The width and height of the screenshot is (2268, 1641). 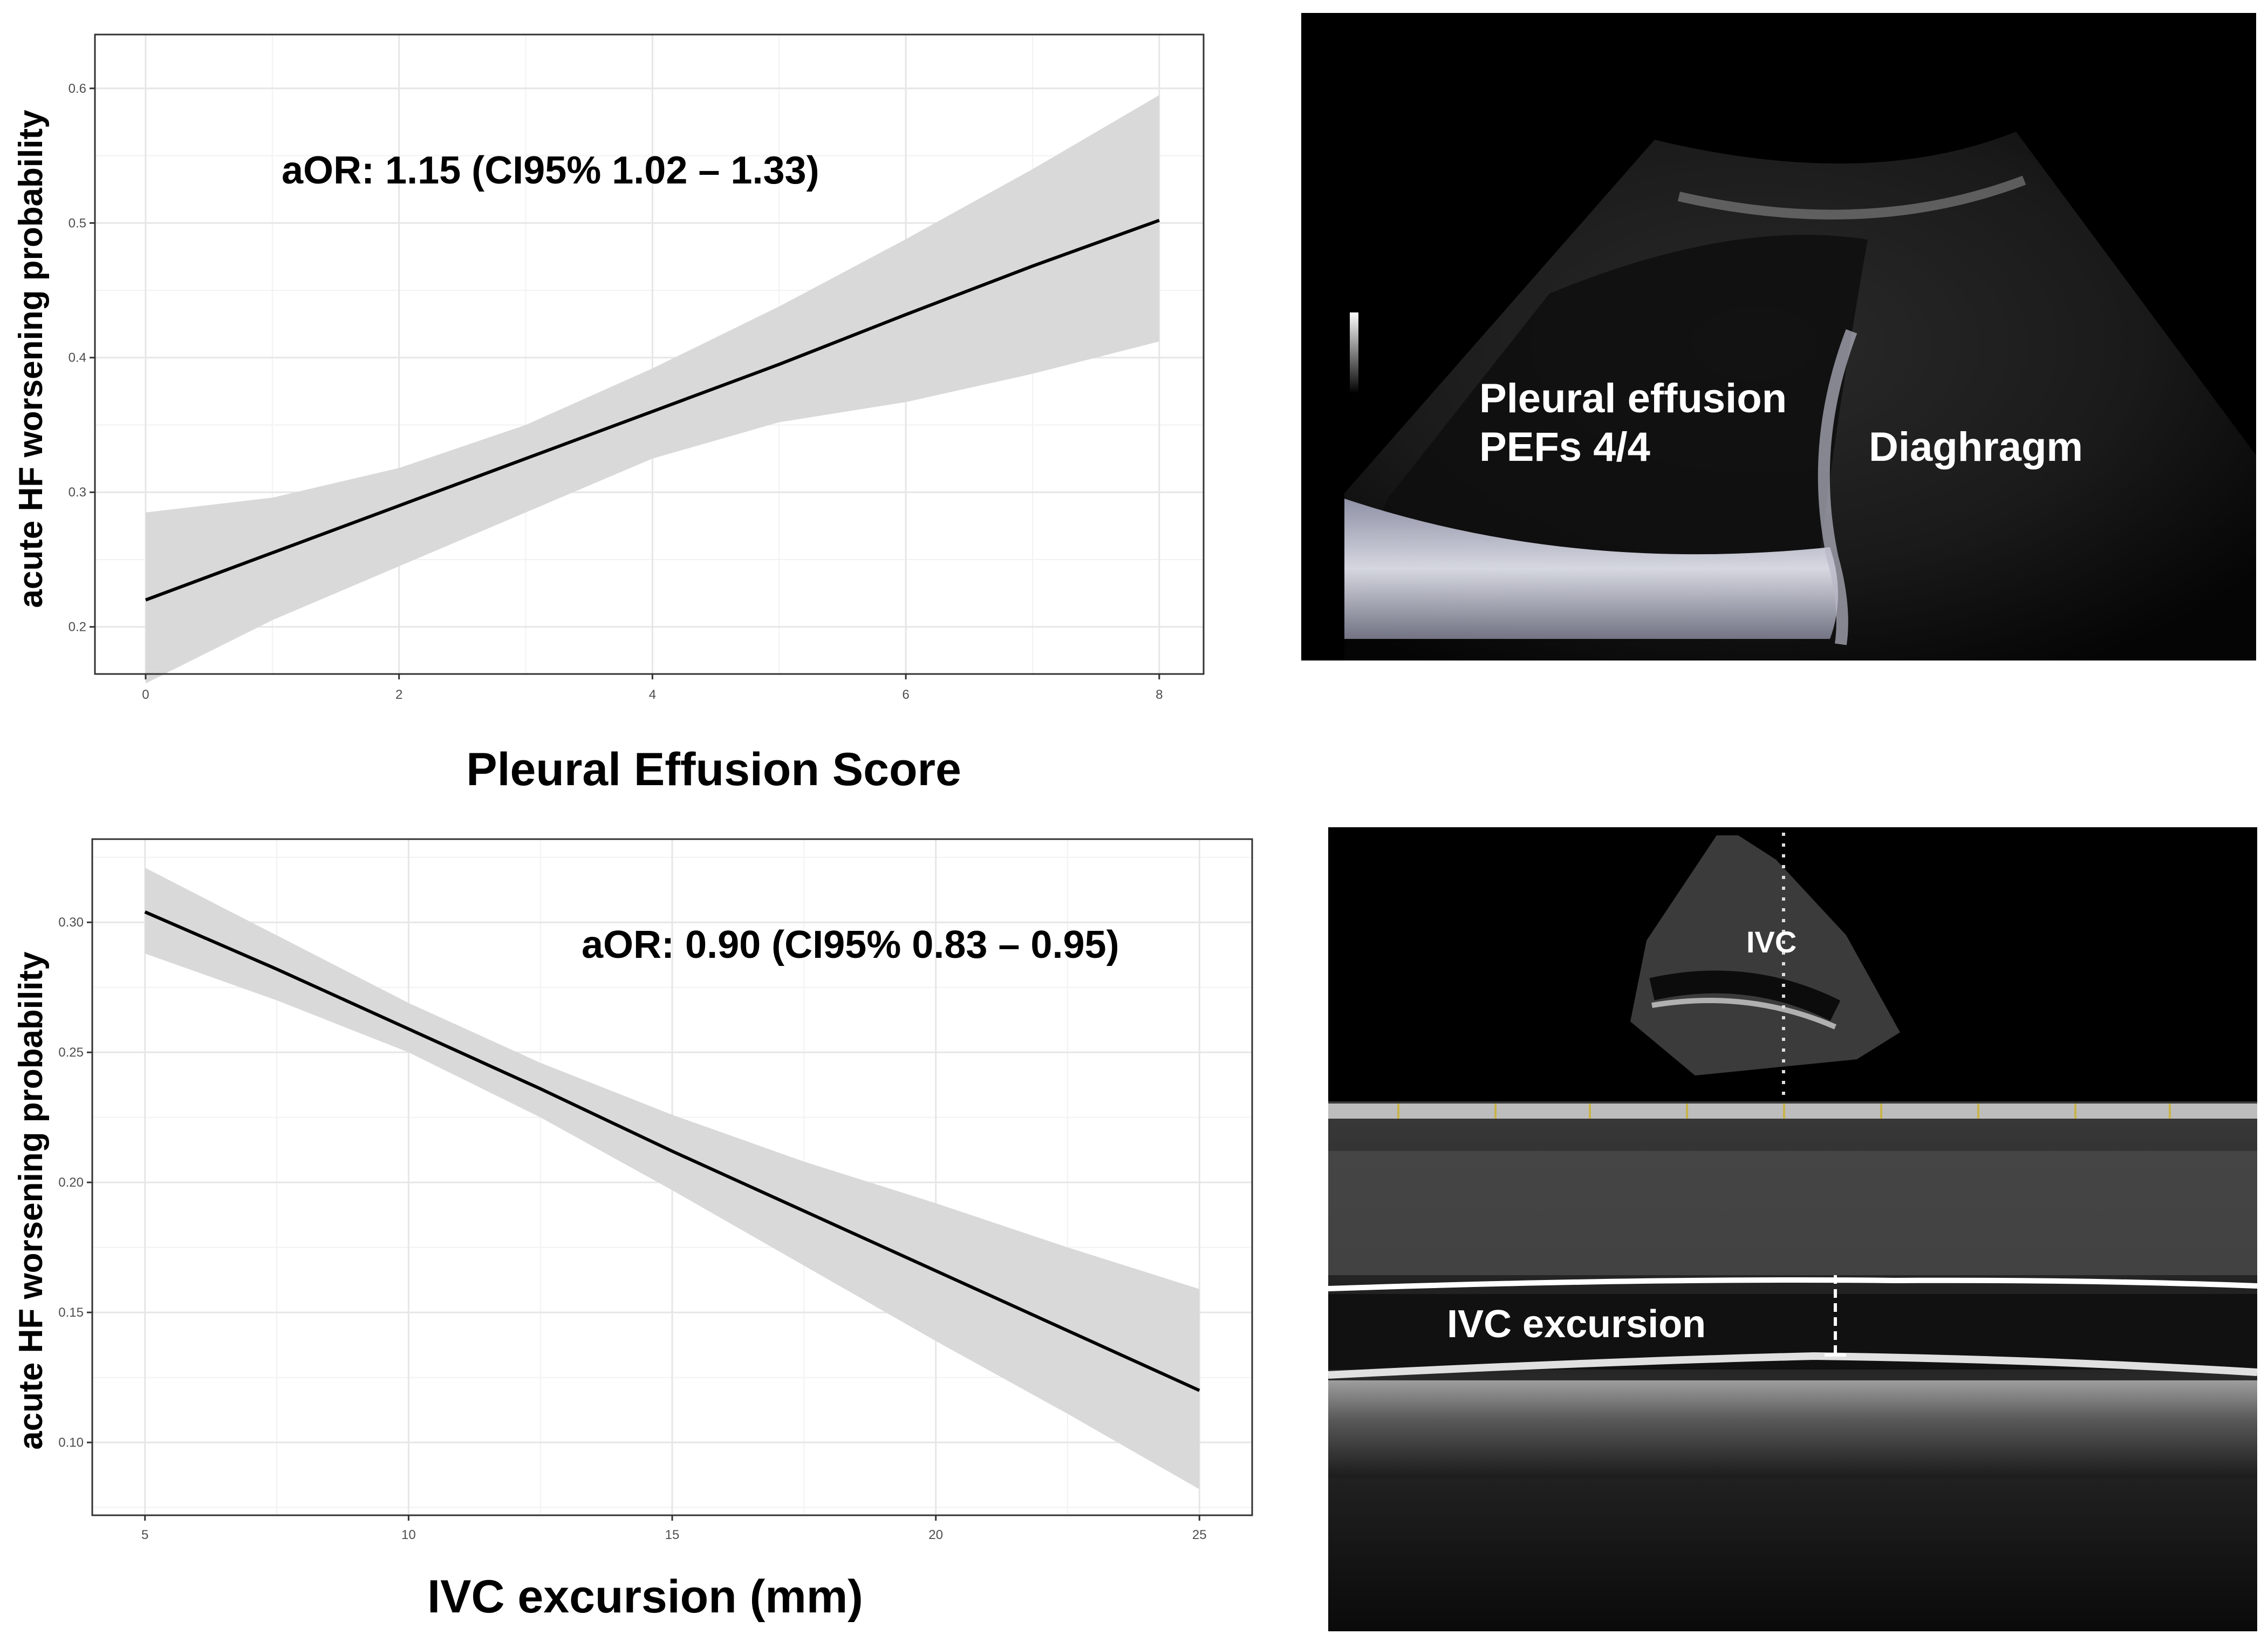 What do you see at coordinates (1576, 1324) in the screenshot?
I see `label-ivc-excursion: IVC excursion` at bounding box center [1576, 1324].